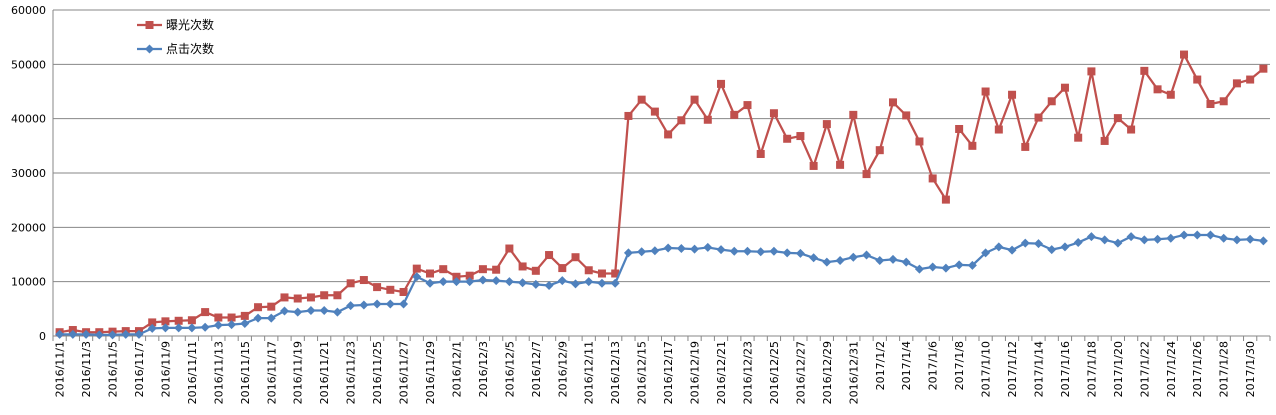 The image size is (1276, 415). Describe the element at coordinates (86, 369) in the screenshot. I see `x-tick-label: 2016/11/3` at that location.